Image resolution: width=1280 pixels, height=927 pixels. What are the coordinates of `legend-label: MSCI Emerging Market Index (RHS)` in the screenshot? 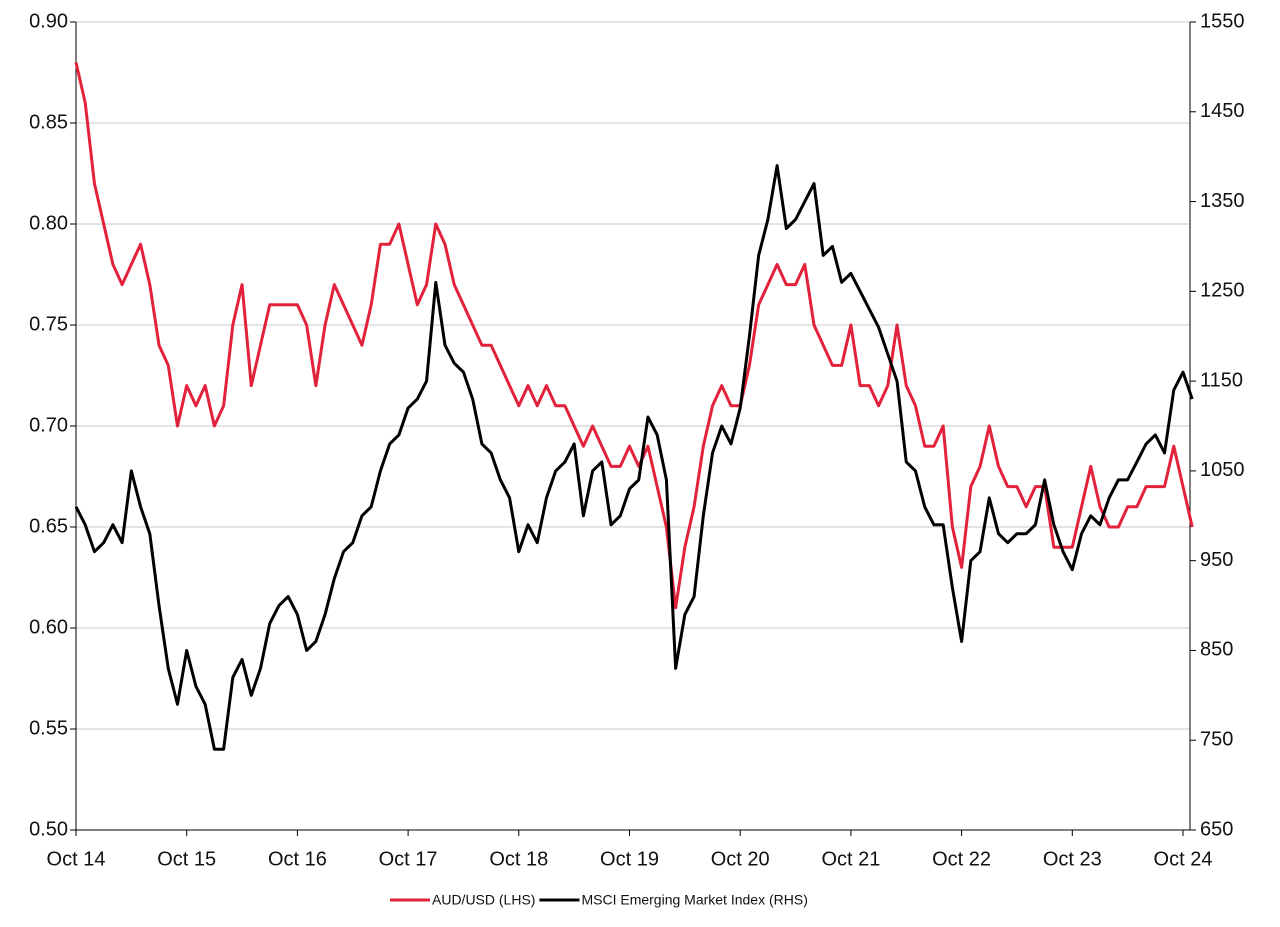 It's located at (694, 900).